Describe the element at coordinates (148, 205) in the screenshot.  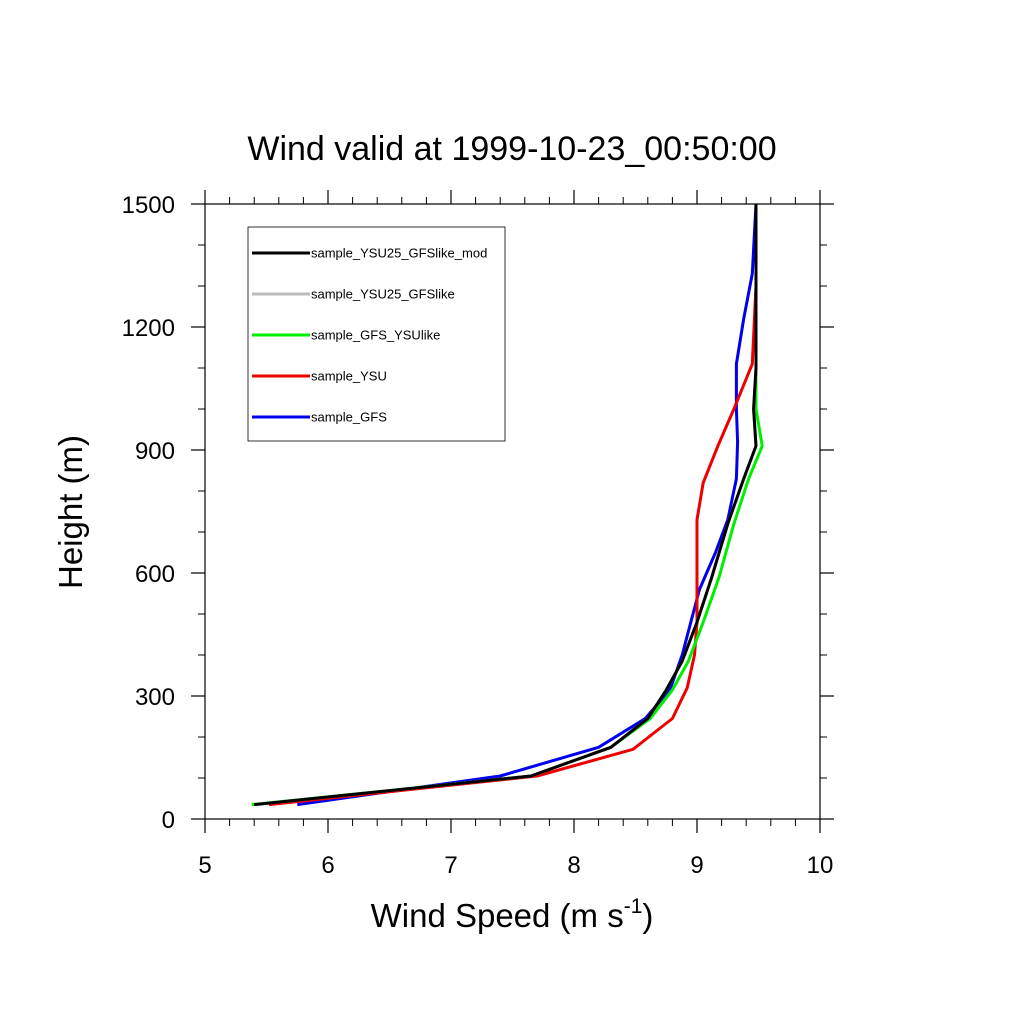
I see `y-tick-label: 1500` at that location.